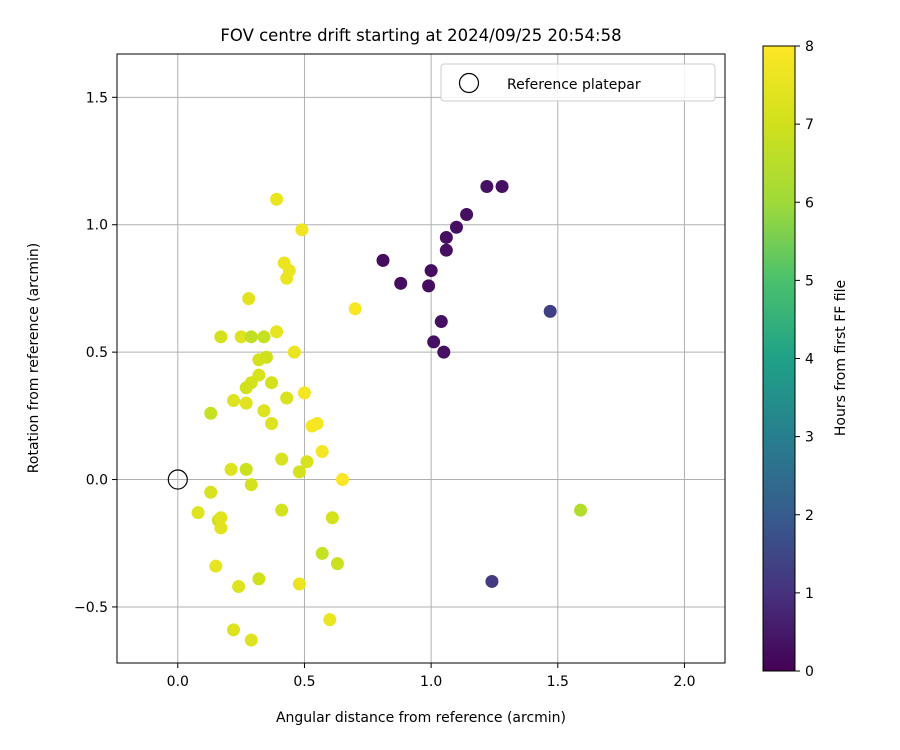 The image size is (900, 750). I want to click on legend-box, so click(578, 82).